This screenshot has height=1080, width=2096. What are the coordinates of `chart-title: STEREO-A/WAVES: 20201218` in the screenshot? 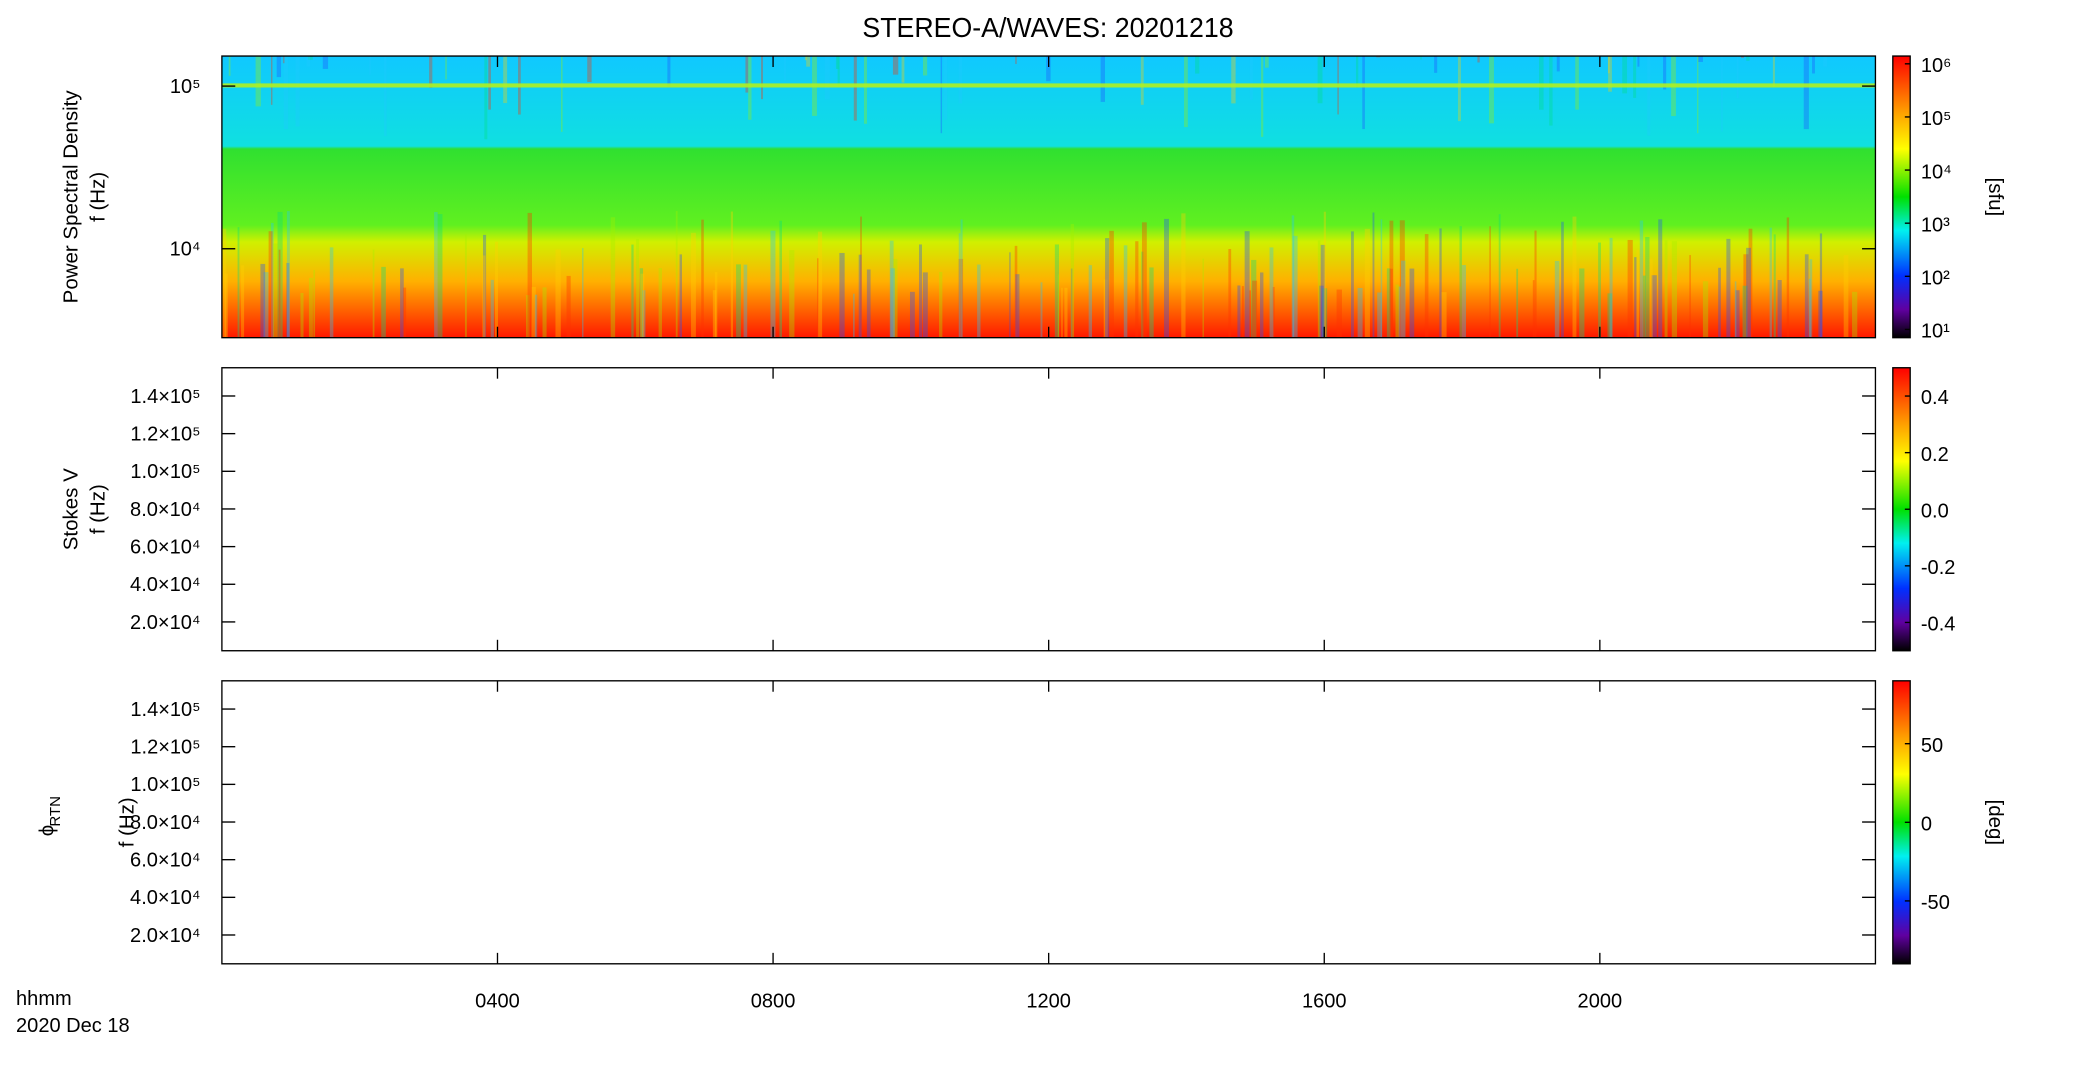 It's located at (1047, 28).